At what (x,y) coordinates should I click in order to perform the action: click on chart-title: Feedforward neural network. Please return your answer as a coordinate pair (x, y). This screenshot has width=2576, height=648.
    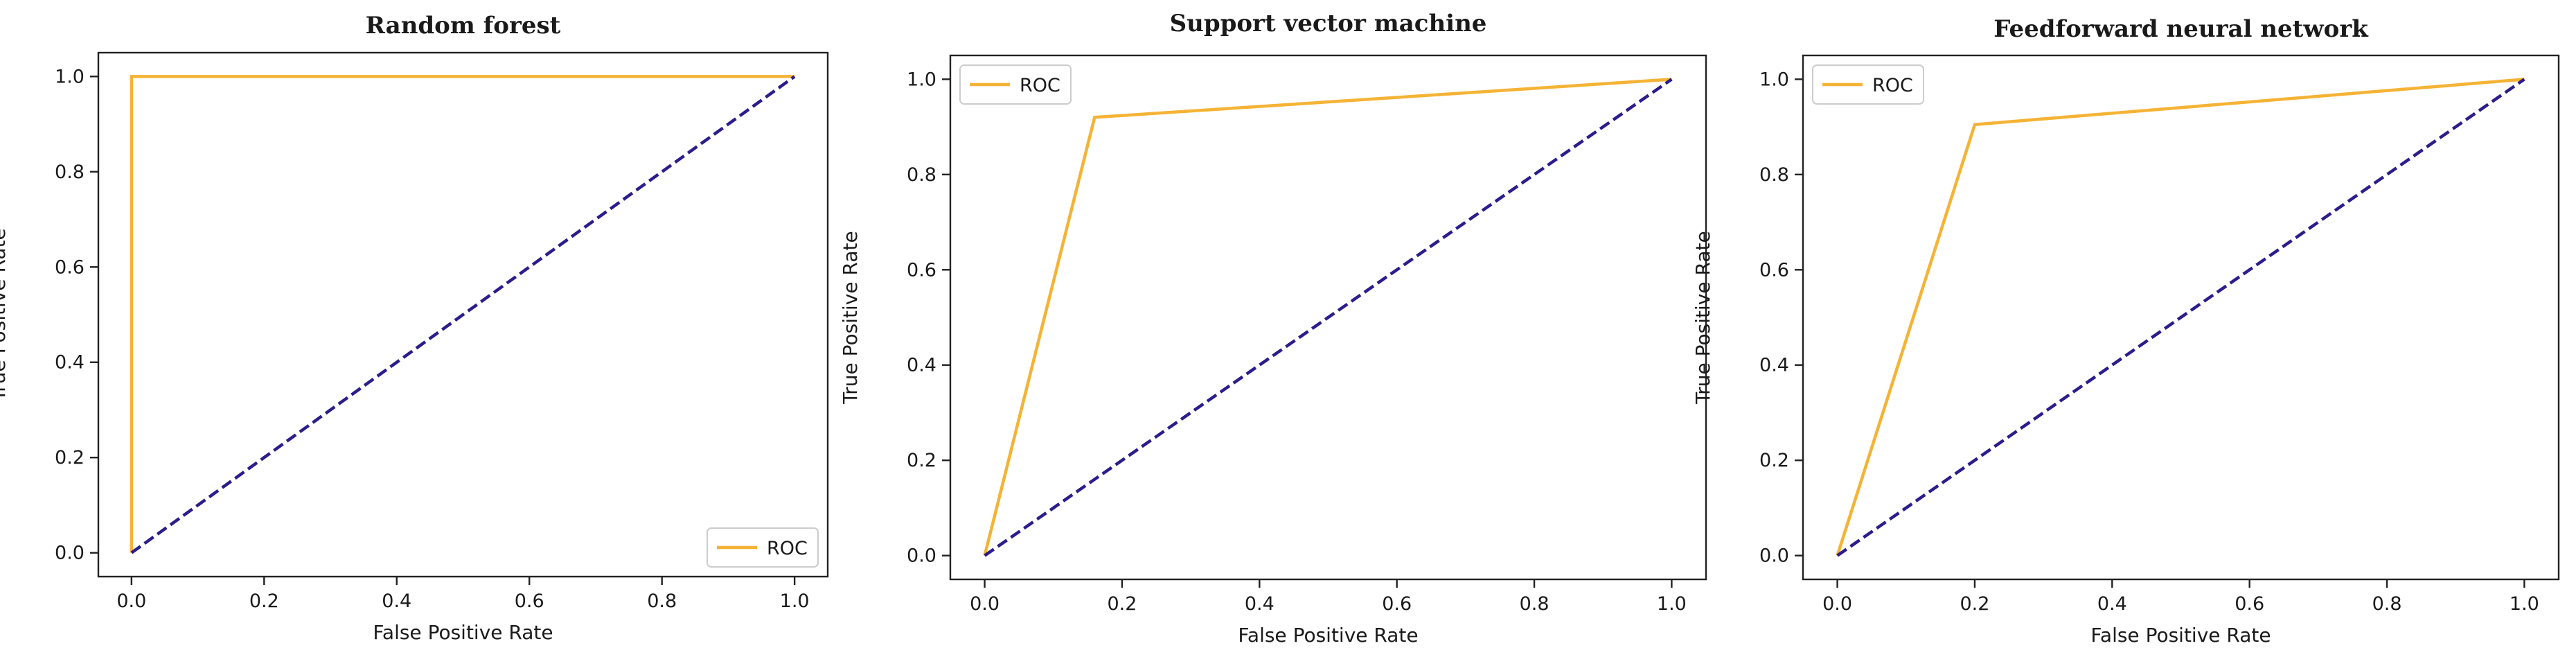
    Looking at the image, I should click on (2181, 29).